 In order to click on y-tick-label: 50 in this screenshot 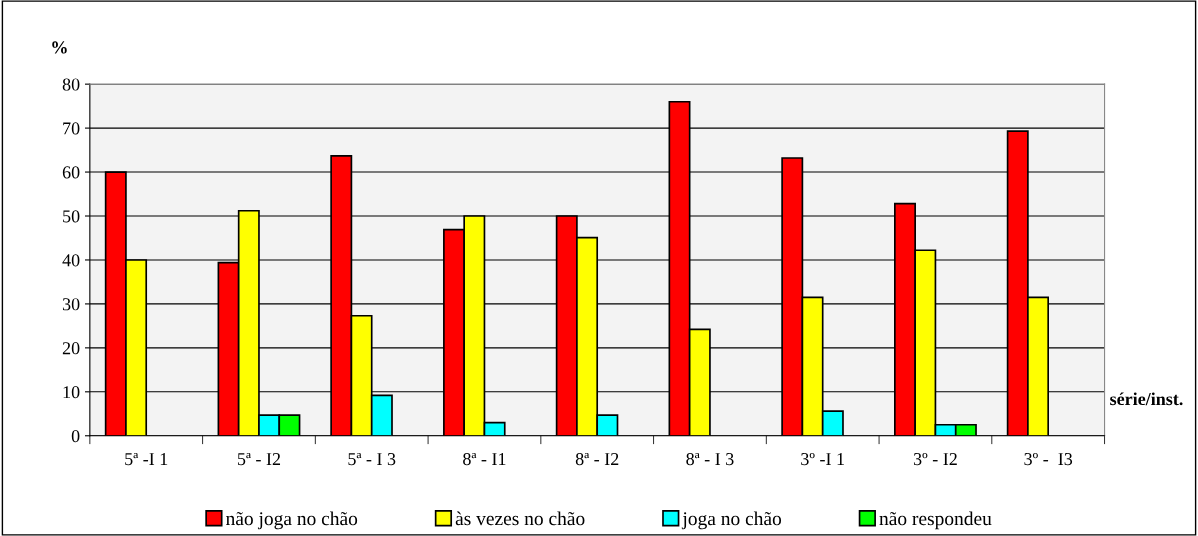, I will do `click(71, 216)`.